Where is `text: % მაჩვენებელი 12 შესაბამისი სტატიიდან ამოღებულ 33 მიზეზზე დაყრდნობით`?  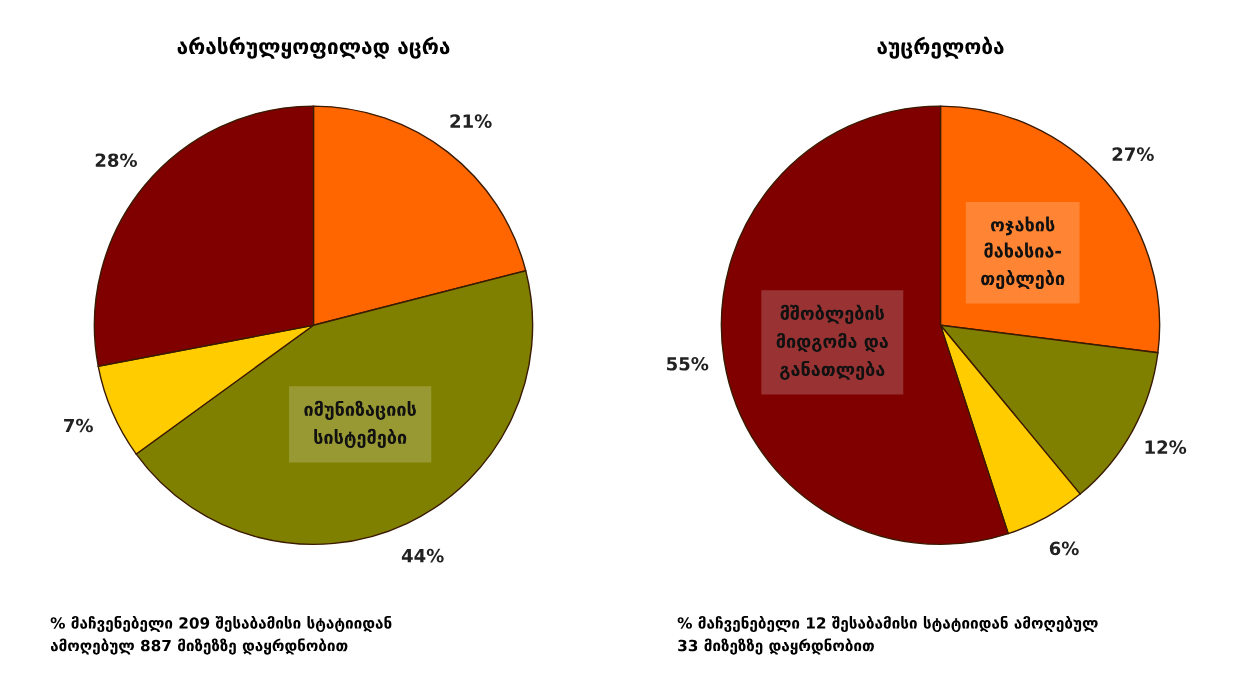
text: % მაჩვენებელი 12 შესაბამისი სტატიიდან ამოღებულ 33 მიზეზზე დაყრდნობით is located at coordinates (887, 635).